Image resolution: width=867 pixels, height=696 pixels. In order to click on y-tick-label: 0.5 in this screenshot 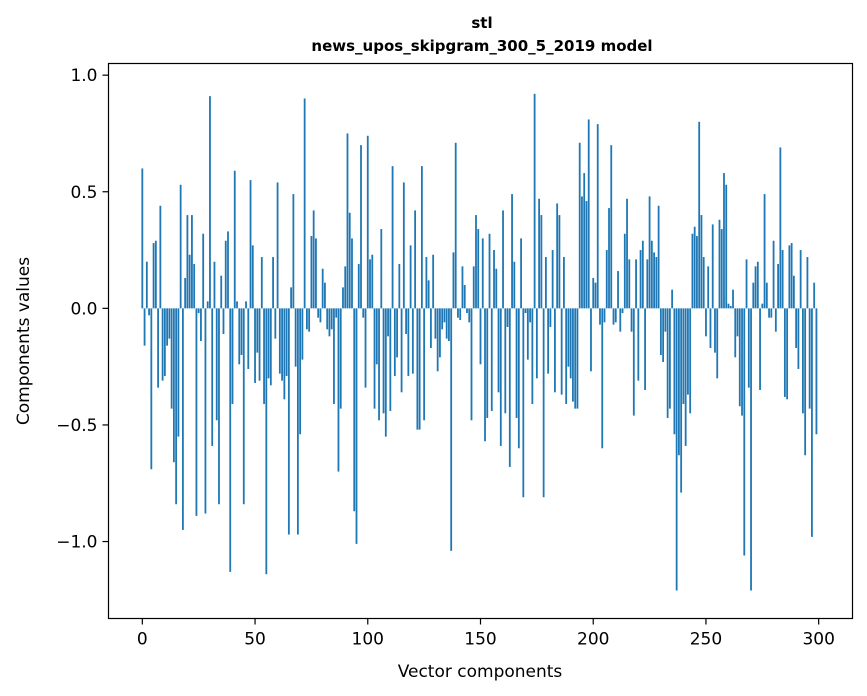, I will do `click(83, 193)`.